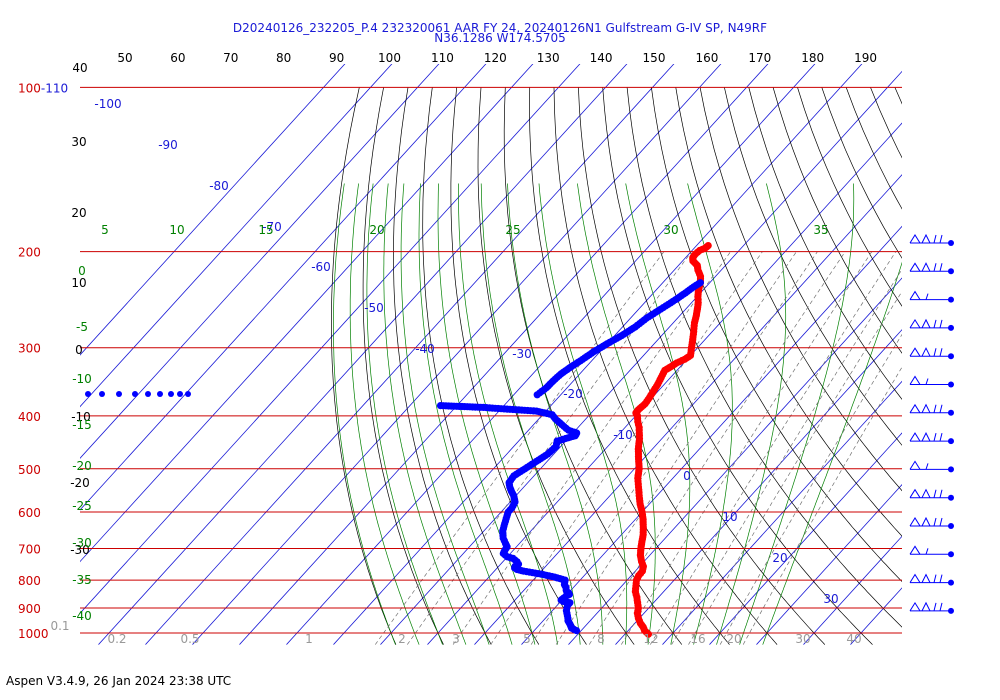 The width and height of the screenshot is (1000, 700). Describe the element at coordinates (650, 639) in the screenshot. I see `mixing-ratio-label: 12` at that location.